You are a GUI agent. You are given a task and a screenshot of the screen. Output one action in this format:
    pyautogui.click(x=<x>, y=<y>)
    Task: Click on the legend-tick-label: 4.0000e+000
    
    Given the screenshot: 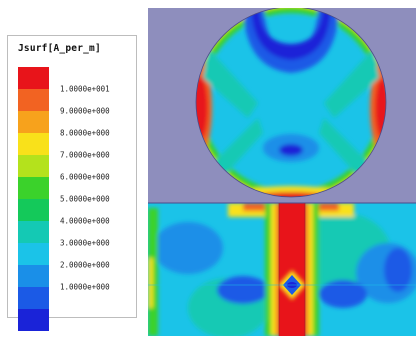 What is the action you would take?
    pyautogui.click(x=85, y=221)
    